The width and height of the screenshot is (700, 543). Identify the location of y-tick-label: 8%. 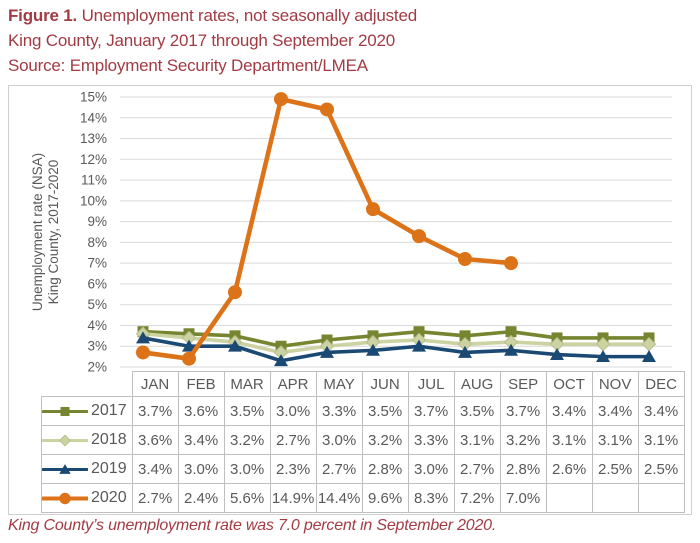
(97, 242).